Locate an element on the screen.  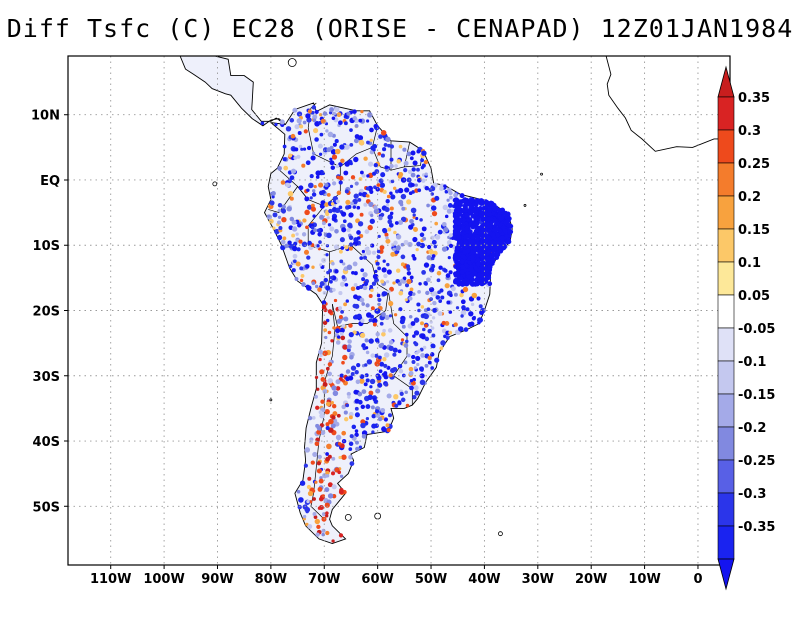
lon-tick-label: 50W is located at coordinates (431, 579).